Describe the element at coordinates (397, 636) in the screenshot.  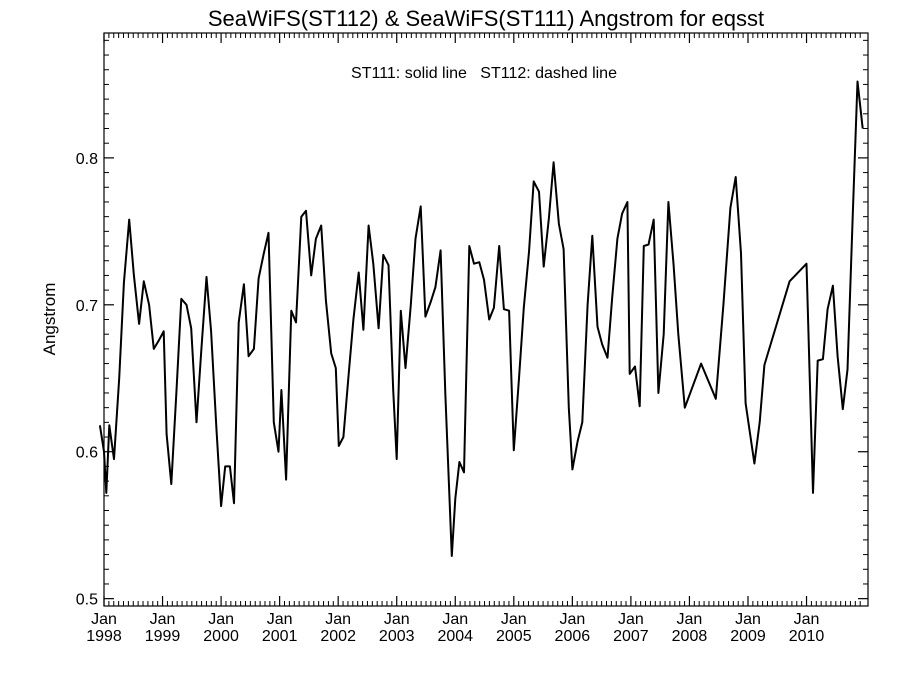
I see `x-tick-year-label: 2003` at that location.